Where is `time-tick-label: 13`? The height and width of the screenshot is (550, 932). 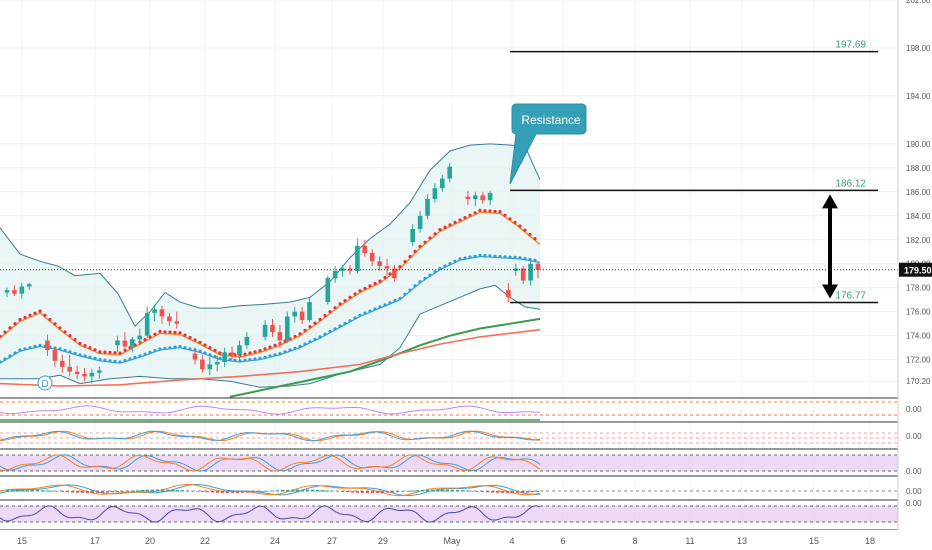
time-tick-label: 13 is located at coordinates (742, 541).